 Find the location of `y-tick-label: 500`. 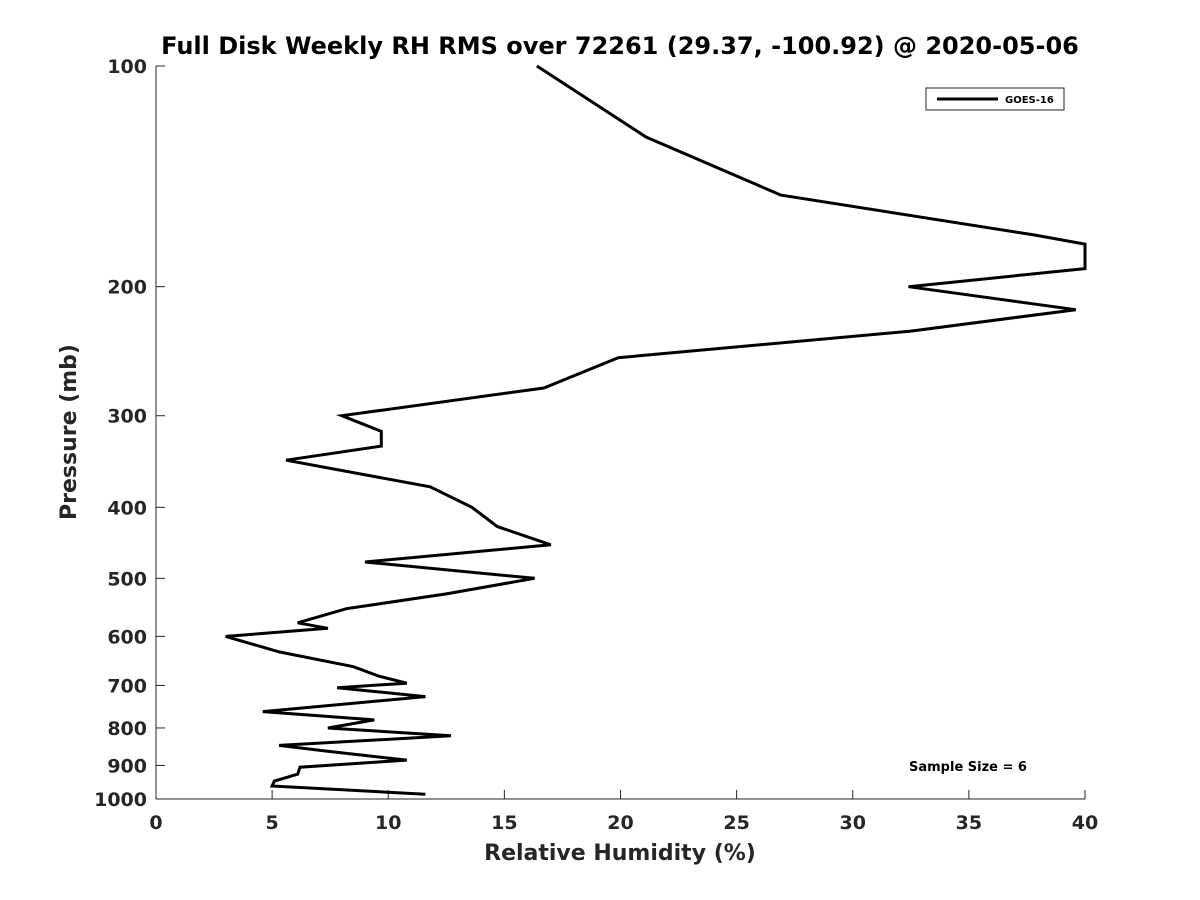

y-tick-label: 500 is located at coordinates (127, 579).